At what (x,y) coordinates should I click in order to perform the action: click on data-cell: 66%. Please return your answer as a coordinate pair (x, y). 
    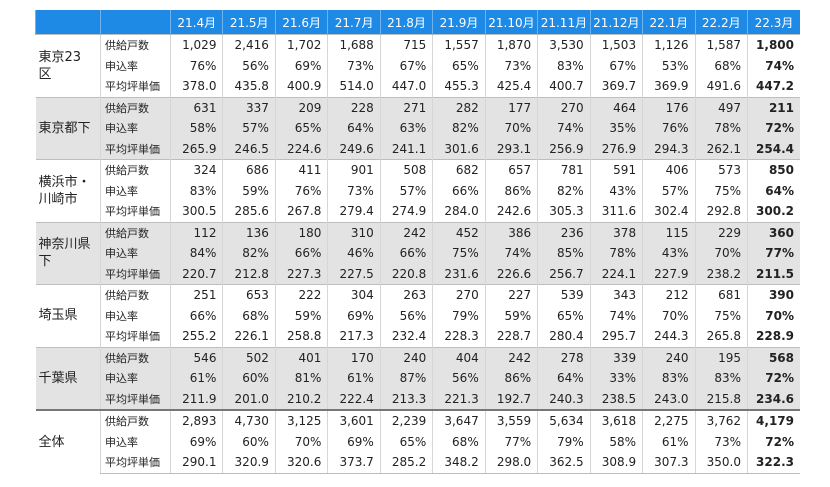
    Looking at the image, I should click on (301, 253).